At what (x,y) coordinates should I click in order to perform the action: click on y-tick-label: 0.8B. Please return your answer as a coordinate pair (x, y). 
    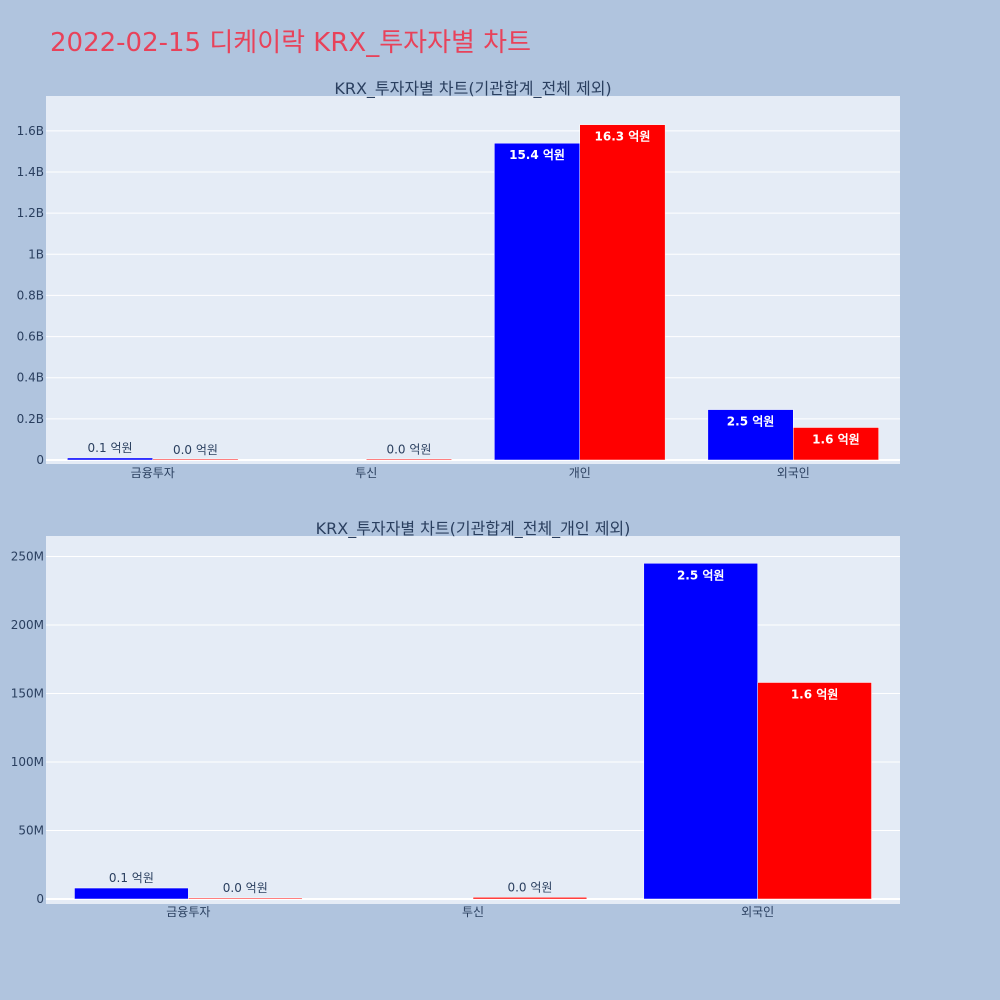
    Looking at the image, I should click on (30, 295).